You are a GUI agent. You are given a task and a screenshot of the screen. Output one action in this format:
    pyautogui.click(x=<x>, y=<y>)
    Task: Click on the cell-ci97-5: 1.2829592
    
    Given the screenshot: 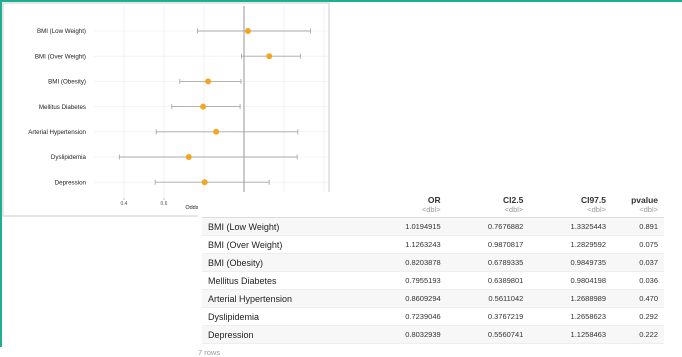 What is the action you would take?
    pyautogui.click(x=570, y=244)
    